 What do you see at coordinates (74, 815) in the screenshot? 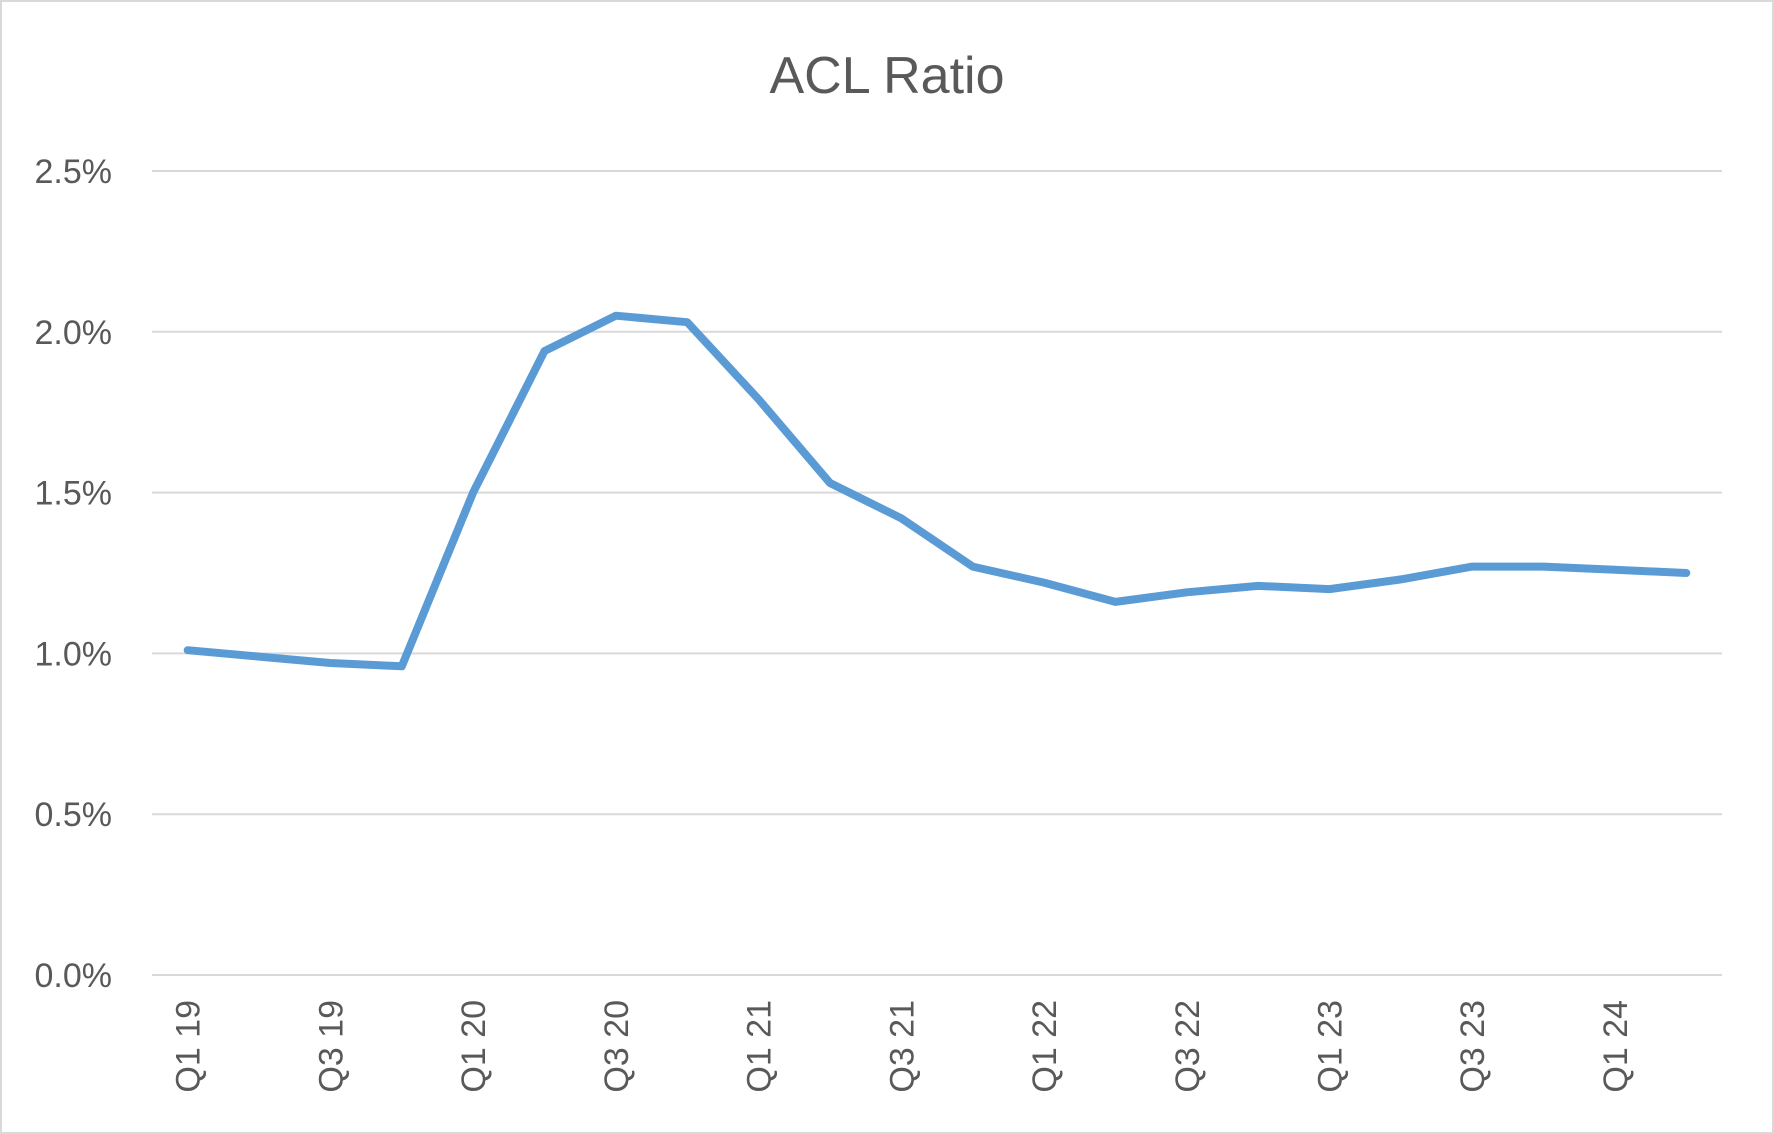
I see `y-tick-label: 0.5%` at bounding box center [74, 815].